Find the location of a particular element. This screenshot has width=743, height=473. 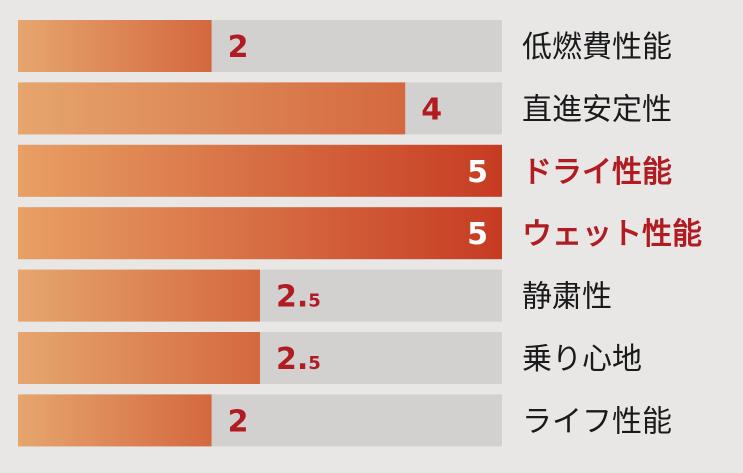

category-label: 低燃費性能 is located at coordinates (597, 47).